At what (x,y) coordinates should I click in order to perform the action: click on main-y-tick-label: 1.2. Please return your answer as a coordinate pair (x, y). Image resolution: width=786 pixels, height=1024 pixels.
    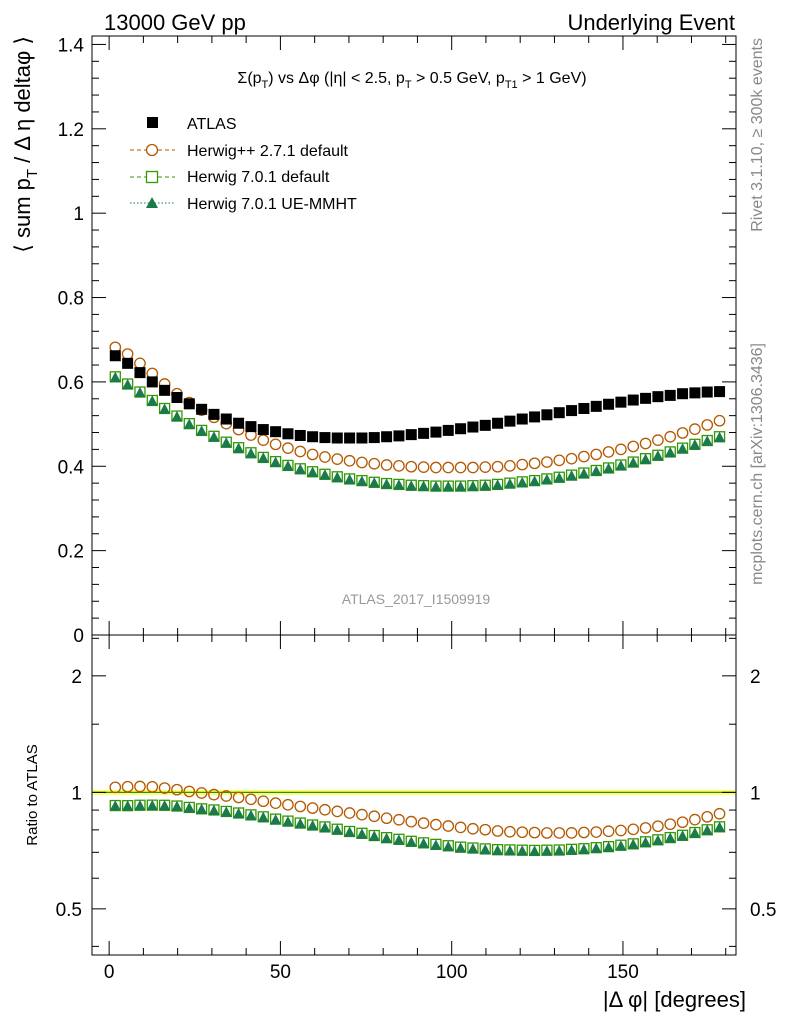
    Looking at the image, I should click on (71, 130).